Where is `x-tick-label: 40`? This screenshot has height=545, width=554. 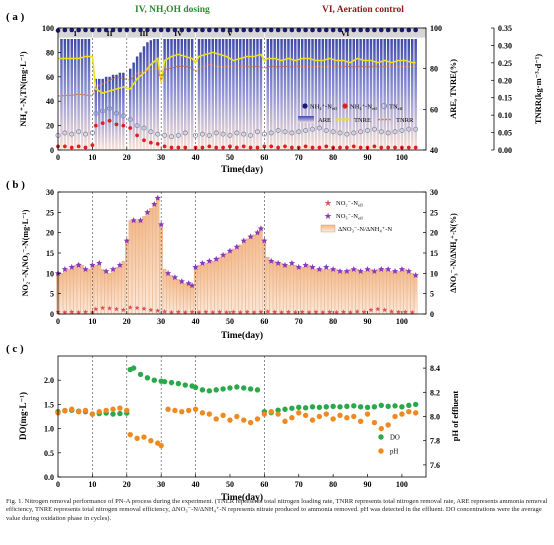
x-tick-label: 40 is located at coordinates (196, 157).